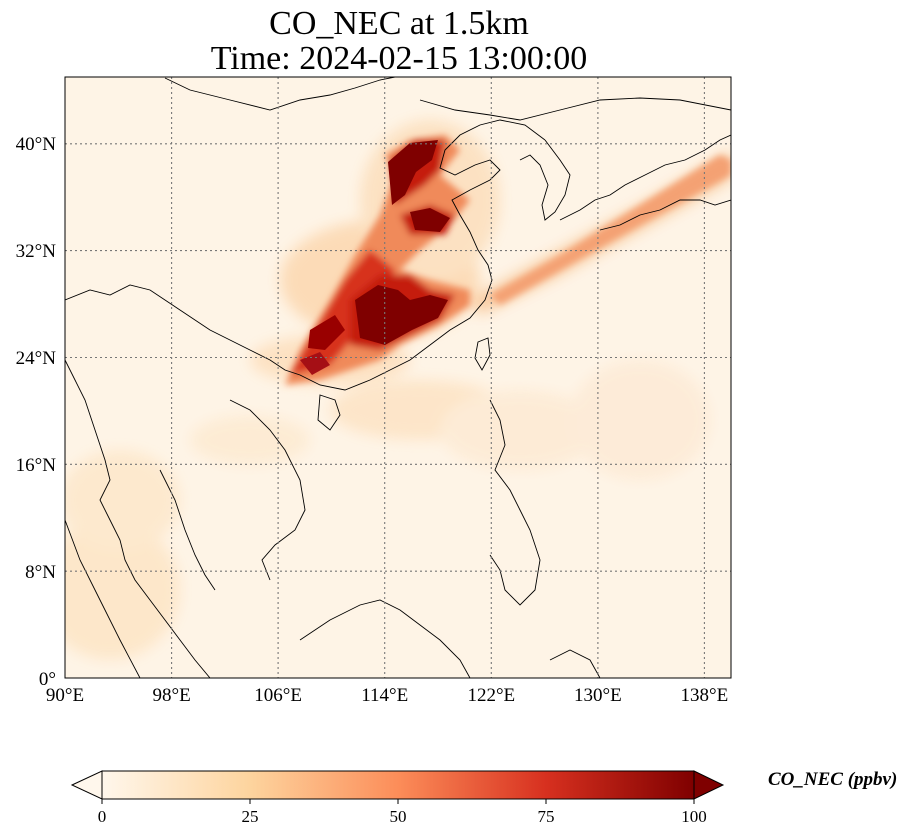 Image resolution: width=920 pixels, height=836 pixels. Describe the element at coordinates (399, 58) in the screenshot. I see `map-subtitle-time: Time: 2024-02-15 13:00:00` at that location.